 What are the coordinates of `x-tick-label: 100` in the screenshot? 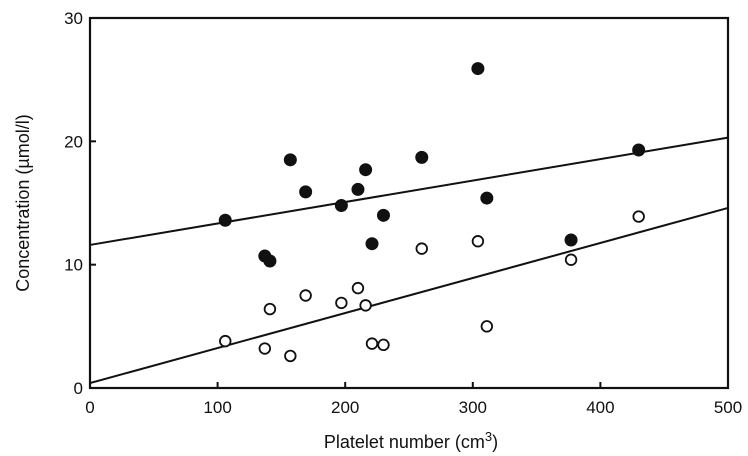 It's located at (217, 407).